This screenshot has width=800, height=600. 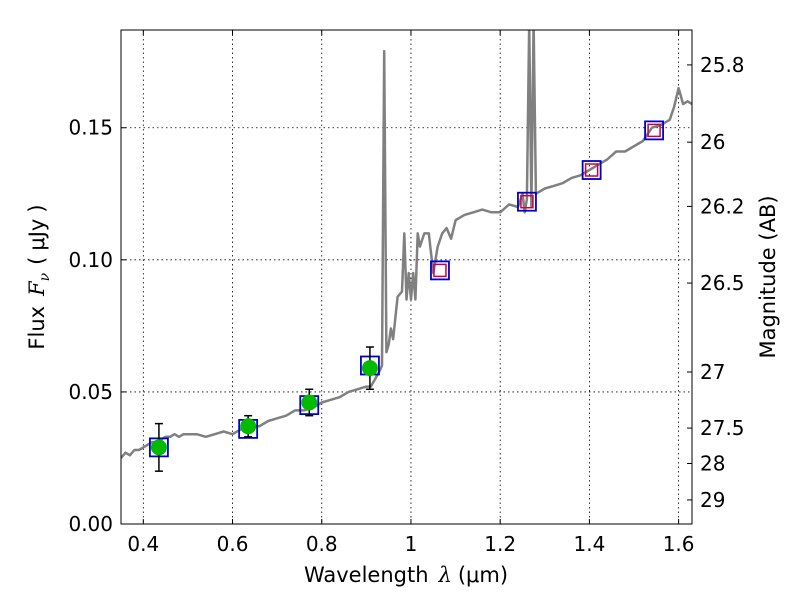 I want to click on x-tick-label: 1.6, so click(x=679, y=544).